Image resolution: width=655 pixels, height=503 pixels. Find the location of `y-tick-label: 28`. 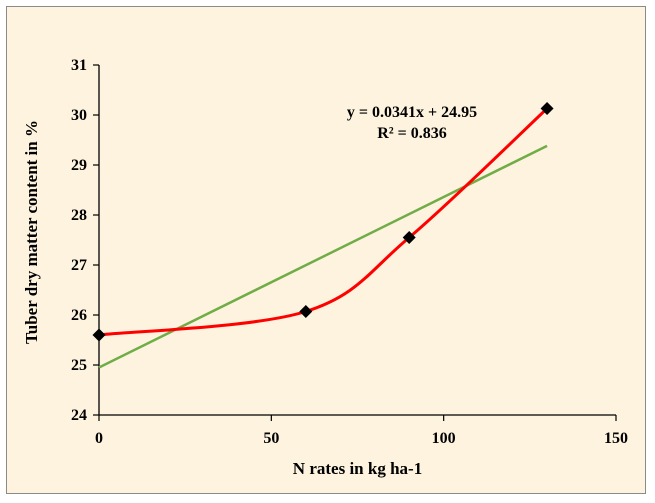

y-tick-label: 28 is located at coordinates (79, 215).